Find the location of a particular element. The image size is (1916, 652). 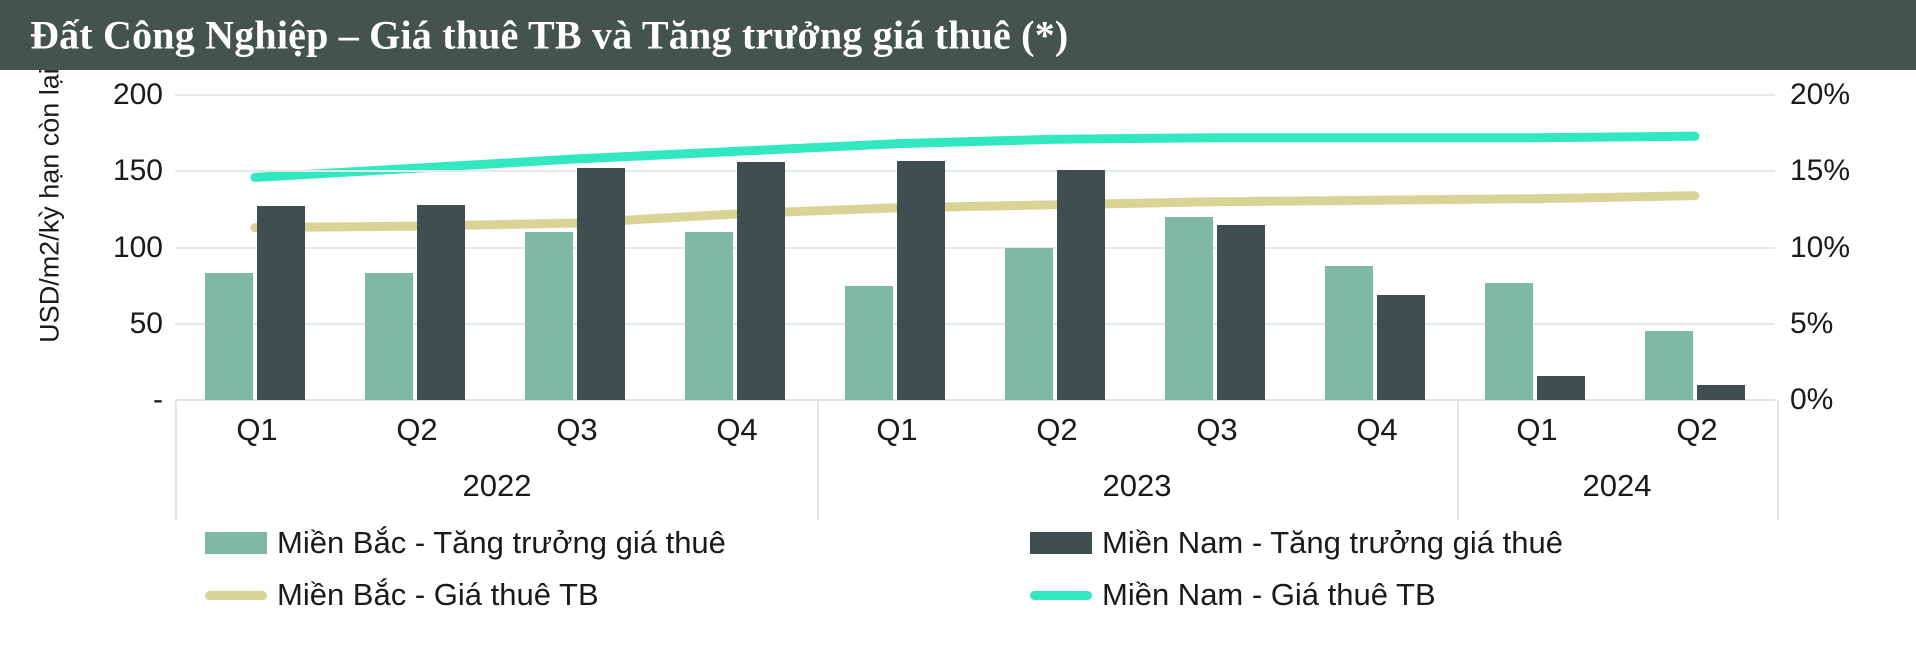

legend-item: Miền Bắc - Tăng trưởng giá thuê is located at coordinates (465, 543).